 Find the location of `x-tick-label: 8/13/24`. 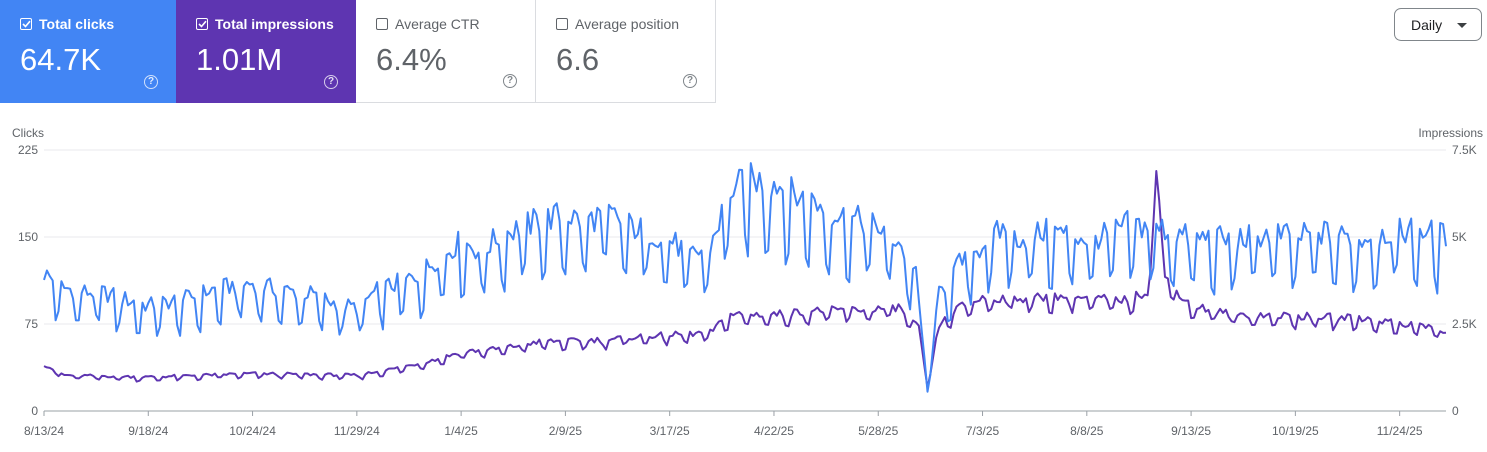

x-tick-label: 8/13/24 is located at coordinates (44, 431).